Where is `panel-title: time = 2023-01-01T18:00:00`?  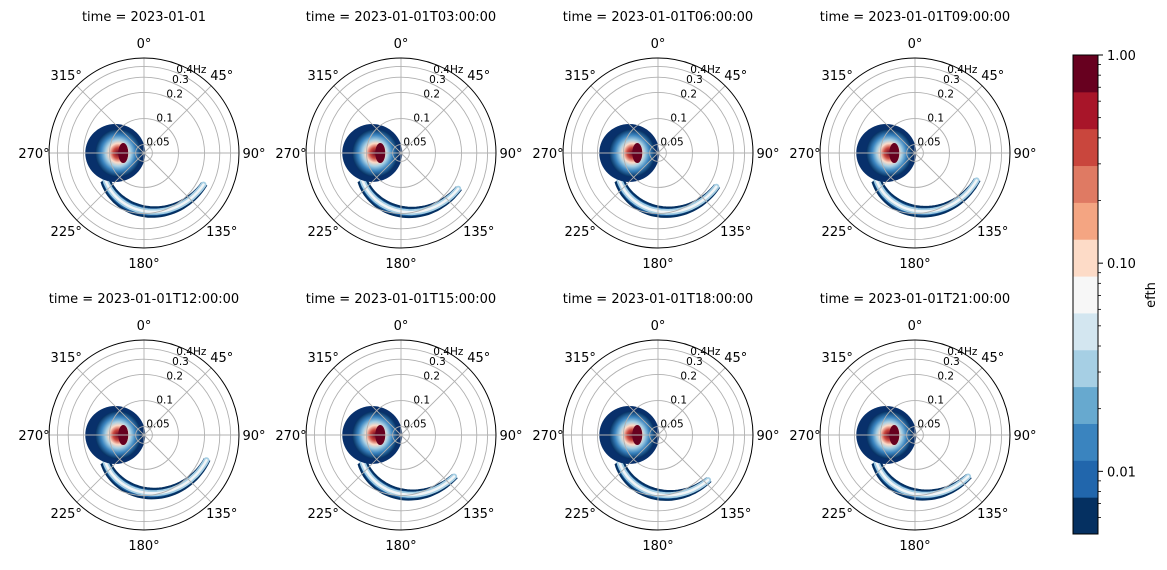 panel-title: time = 2023-01-01T18:00:00 is located at coordinates (658, 299).